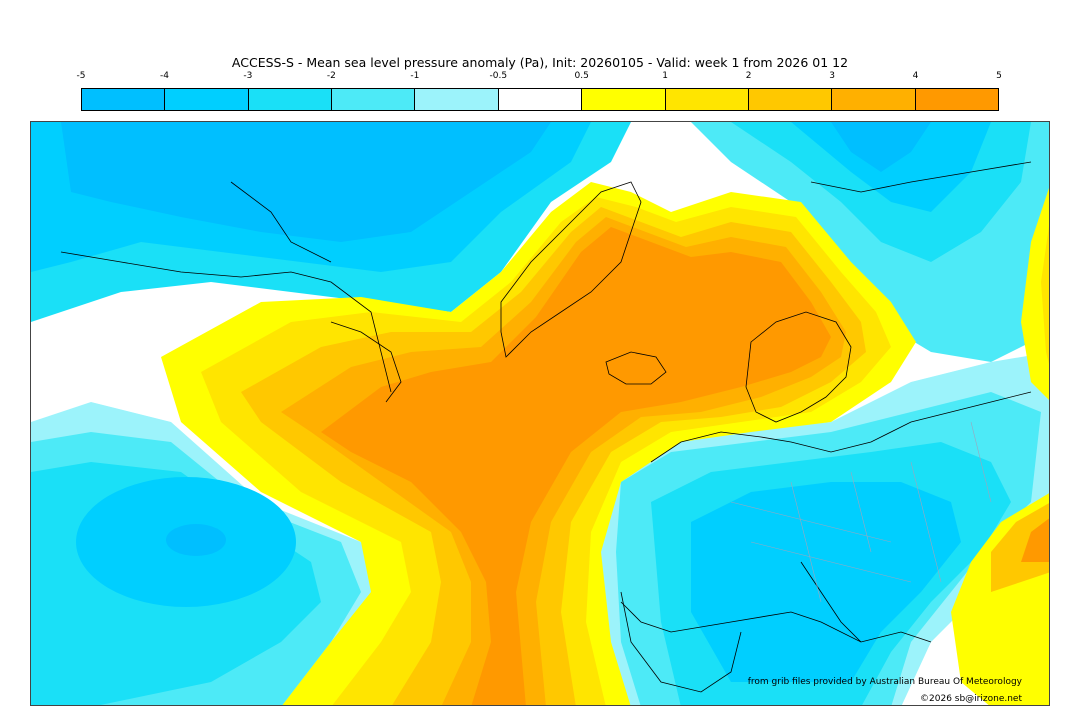  What do you see at coordinates (971, 699) in the screenshot?
I see `copyright-notice: ©2026 sb@irizone.net` at bounding box center [971, 699].